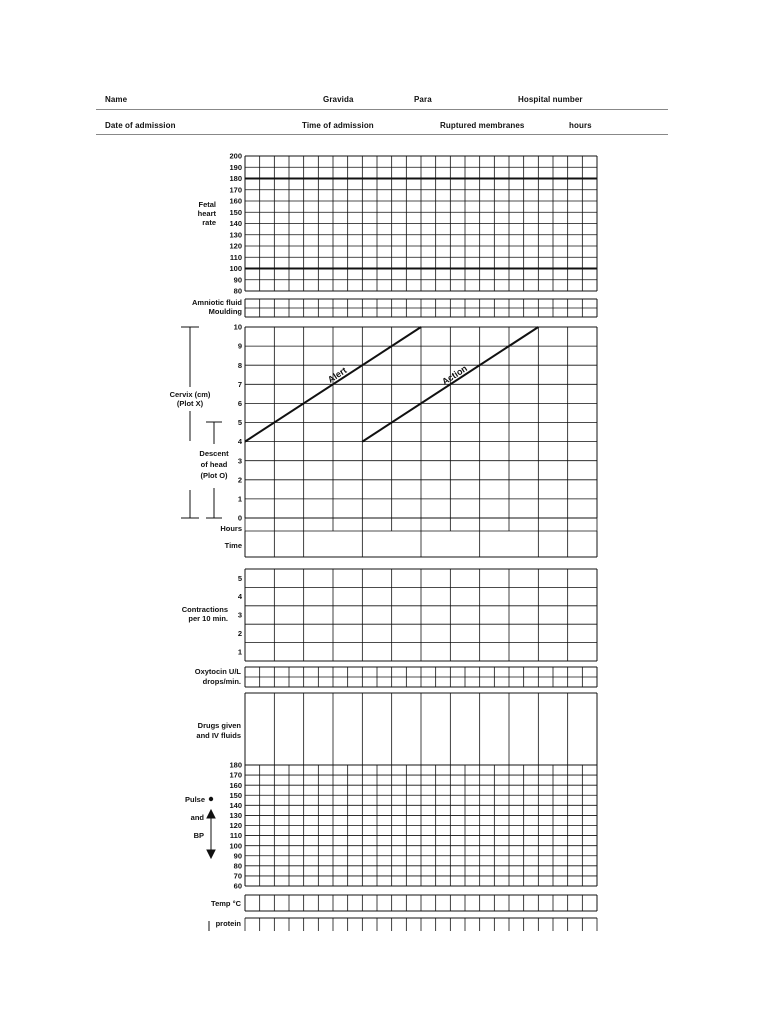  What do you see at coordinates (238, 886) in the screenshot?
I see `pulse-bp-tick-60: 60` at bounding box center [238, 886].